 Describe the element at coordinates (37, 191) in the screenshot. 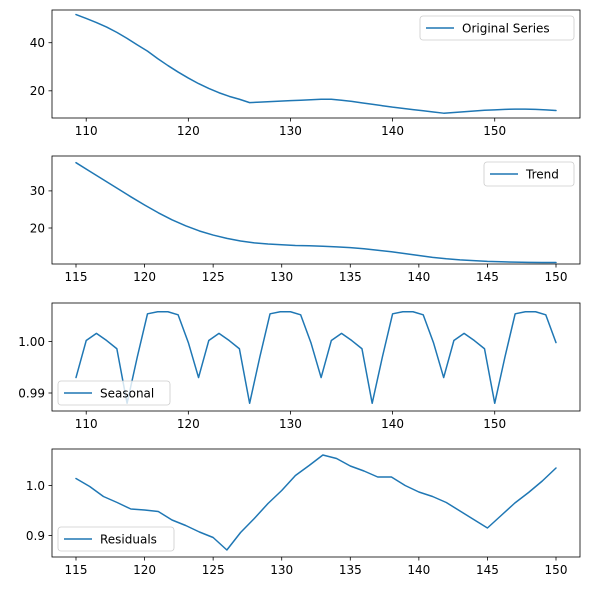

I see `trend-y-tick-label: 30` at that location.